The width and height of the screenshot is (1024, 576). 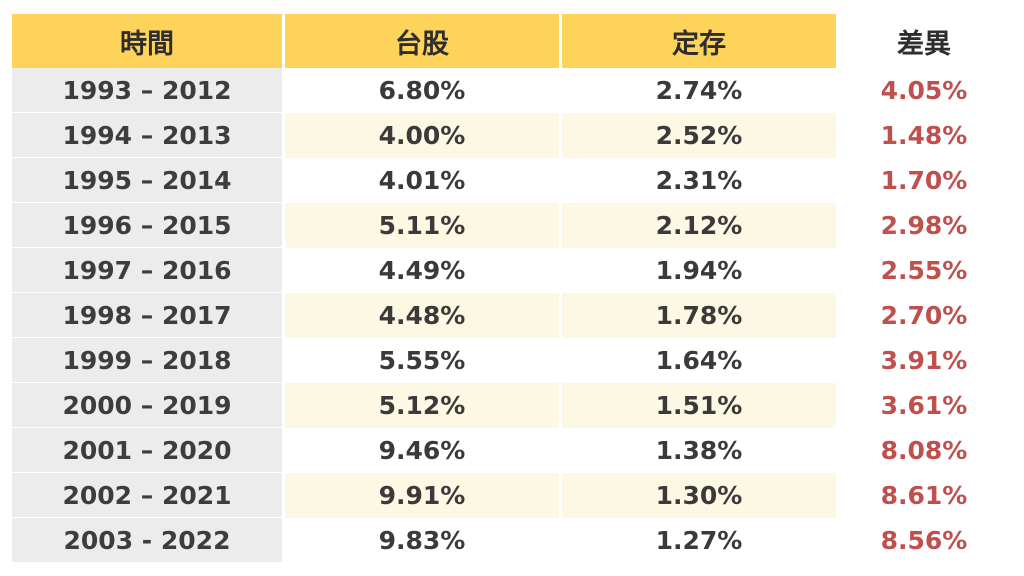 What do you see at coordinates (422, 315) in the screenshot?
I see `stock-return-cell: 4.48%` at bounding box center [422, 315].